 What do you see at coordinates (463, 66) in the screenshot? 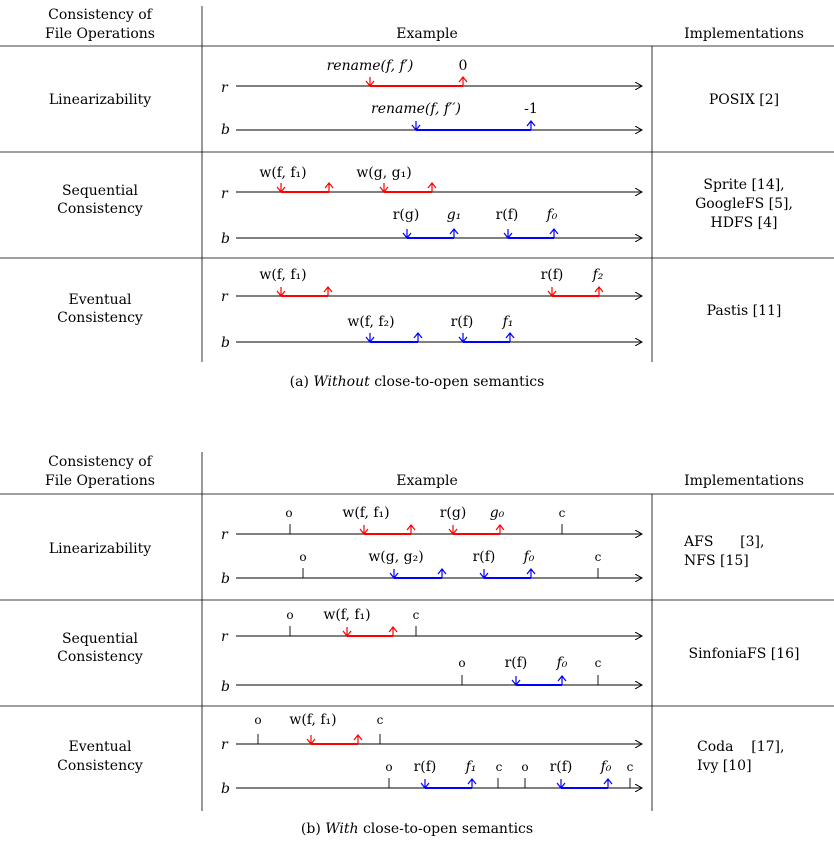
I see `result-label: 0` at bounding box center [463, 66].